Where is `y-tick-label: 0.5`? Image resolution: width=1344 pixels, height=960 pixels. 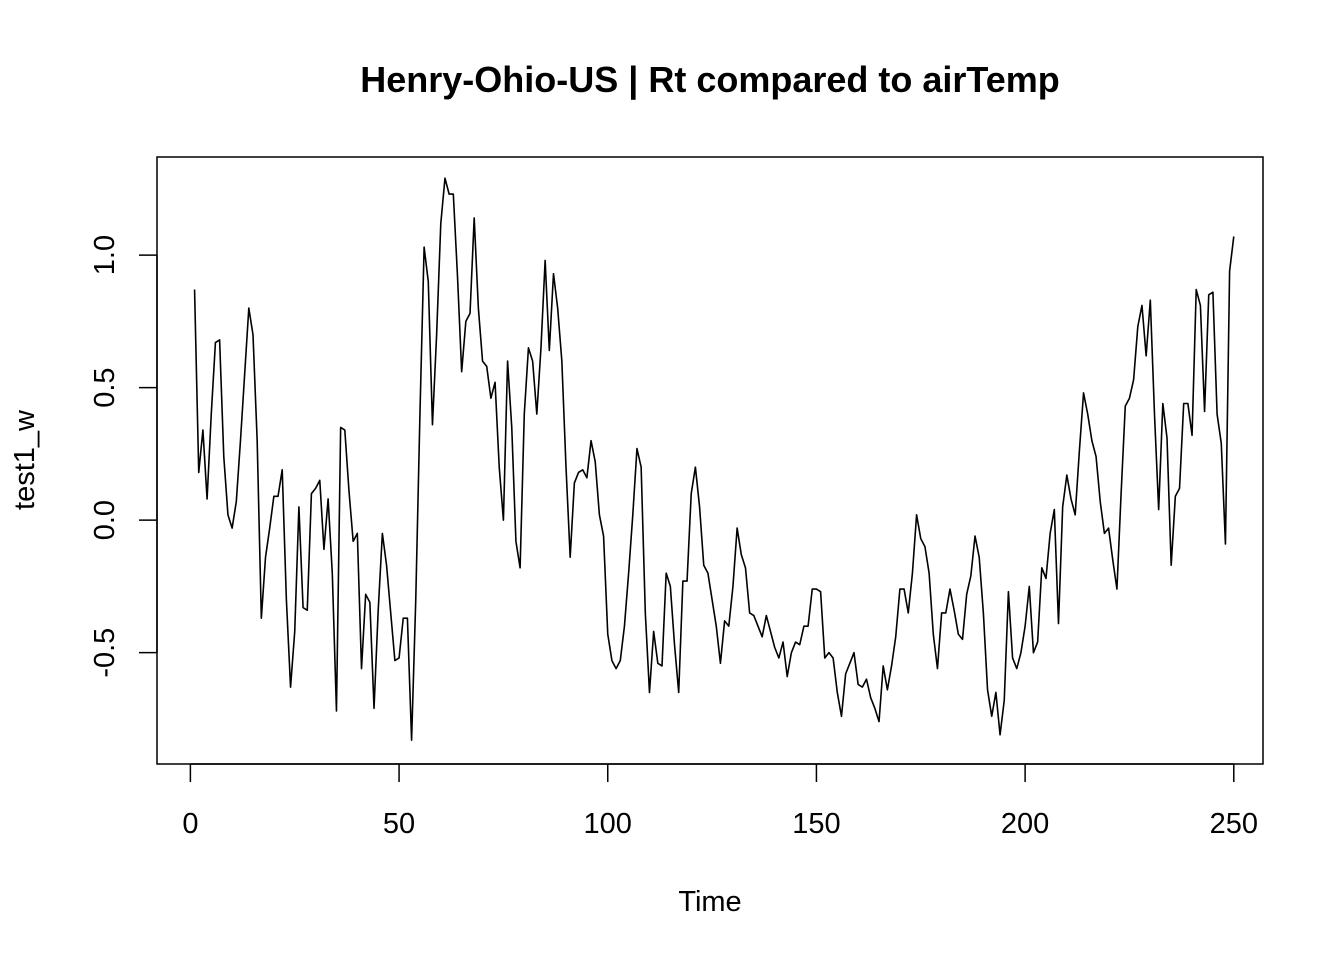 y-tick-label: 0.5 is located at coordinates (105, 387).